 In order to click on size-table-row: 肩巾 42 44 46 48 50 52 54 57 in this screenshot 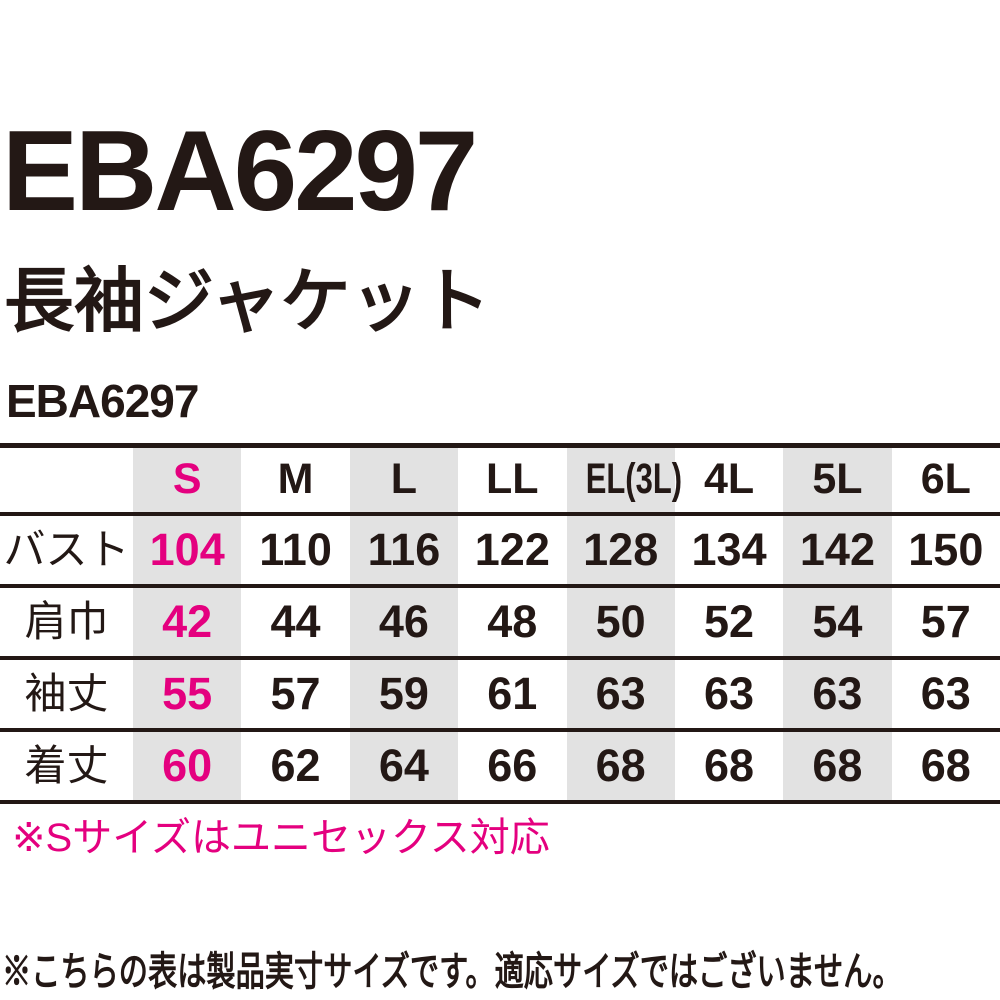, I will do `click(500, 621)`.